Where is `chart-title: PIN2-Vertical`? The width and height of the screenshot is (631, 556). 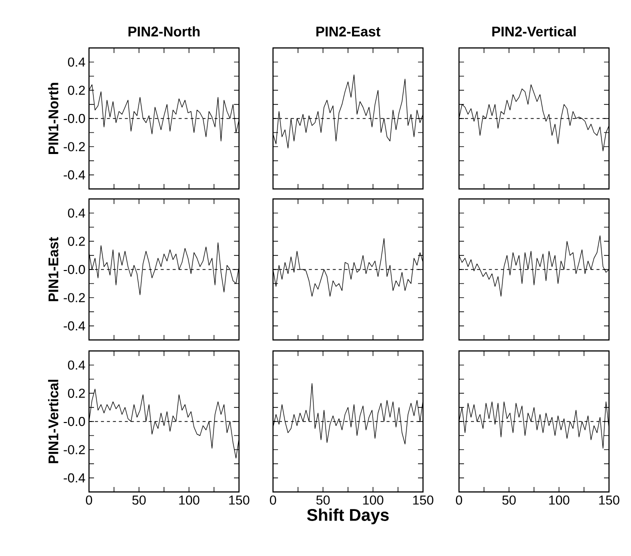
chart-title: PIN2-Vertical is located at coordinates (534, 31).